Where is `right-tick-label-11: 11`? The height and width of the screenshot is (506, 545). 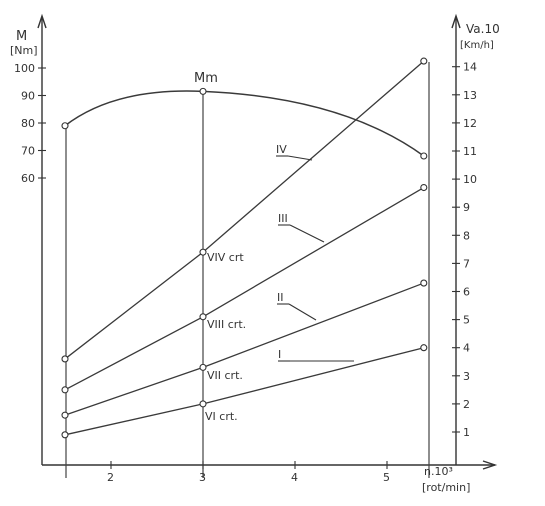 right-tick-label-11: 11 is located at coordinates (470, 151).